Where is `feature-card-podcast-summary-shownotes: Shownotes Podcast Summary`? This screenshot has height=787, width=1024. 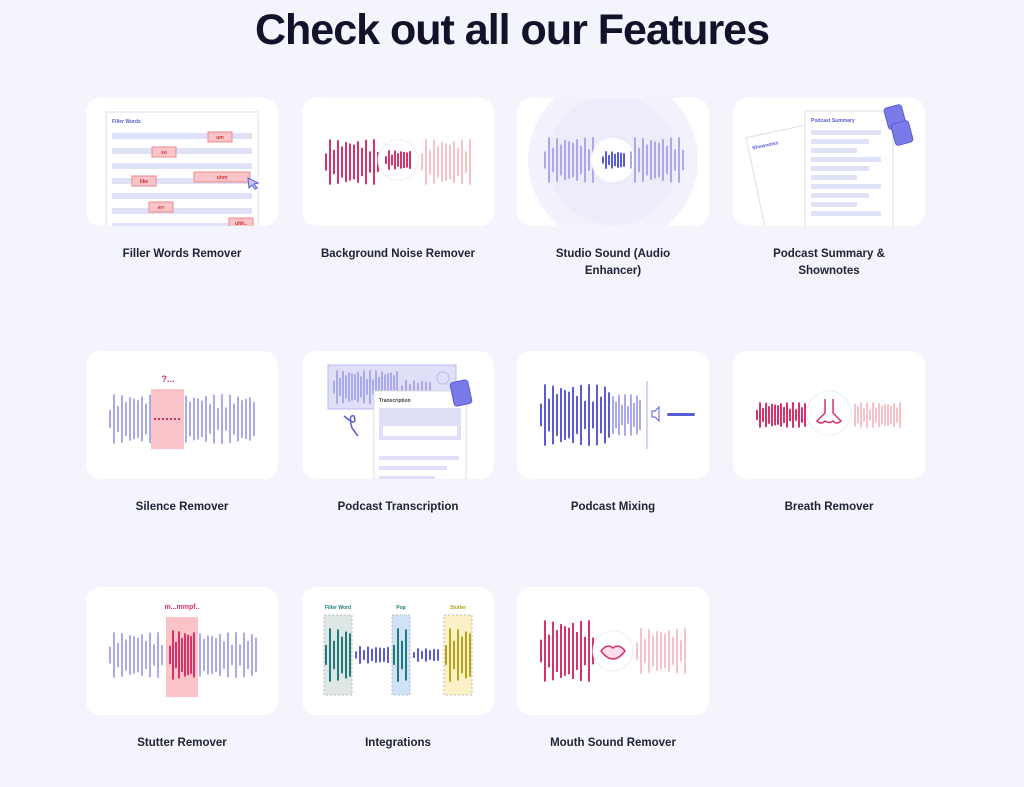
feature-card-podcast-summary-shownotes: Shownotes Podcast Summary is located at coordinates (829, 162).